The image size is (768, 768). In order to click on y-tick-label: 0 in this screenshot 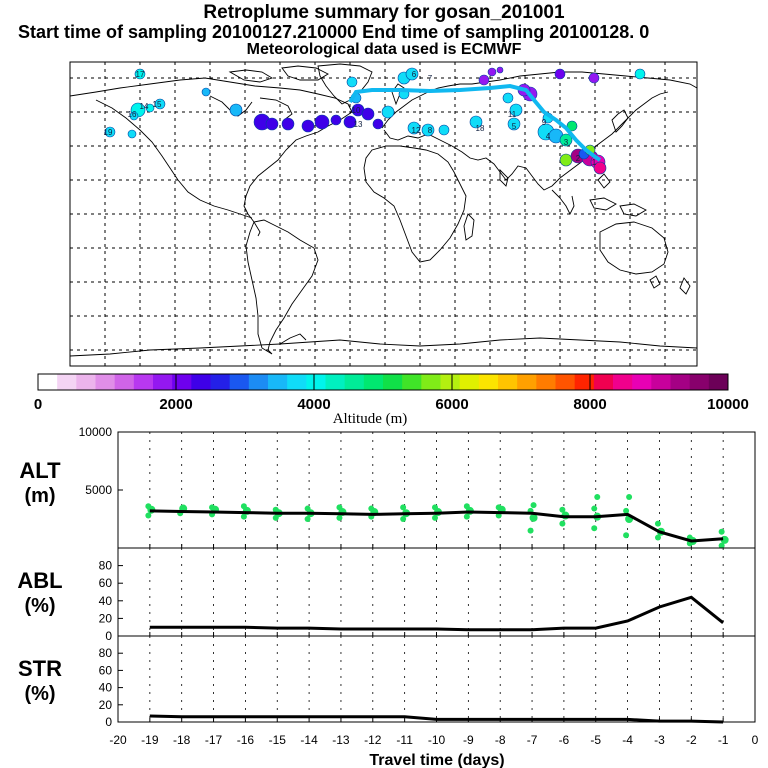, I will do `click(108, 722)`.